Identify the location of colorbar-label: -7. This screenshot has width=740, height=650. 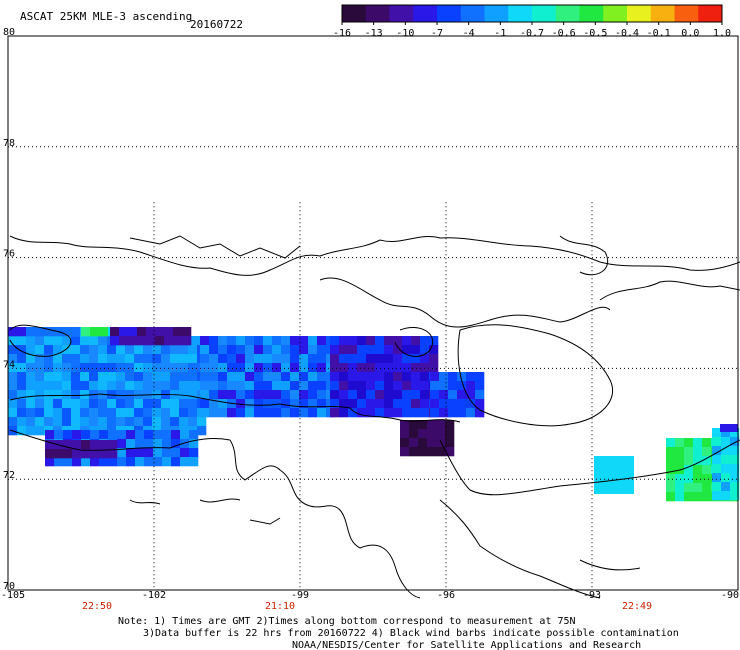
(437, 33).